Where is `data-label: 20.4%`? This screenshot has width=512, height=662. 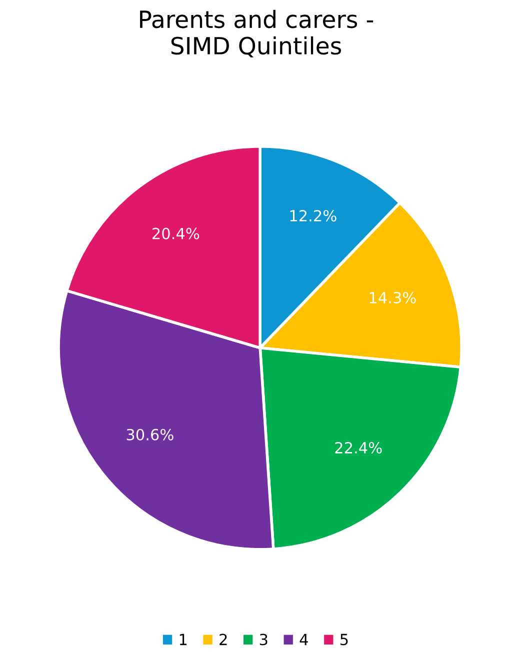 data-label: 20.4% is located at coordinates (176, 234).